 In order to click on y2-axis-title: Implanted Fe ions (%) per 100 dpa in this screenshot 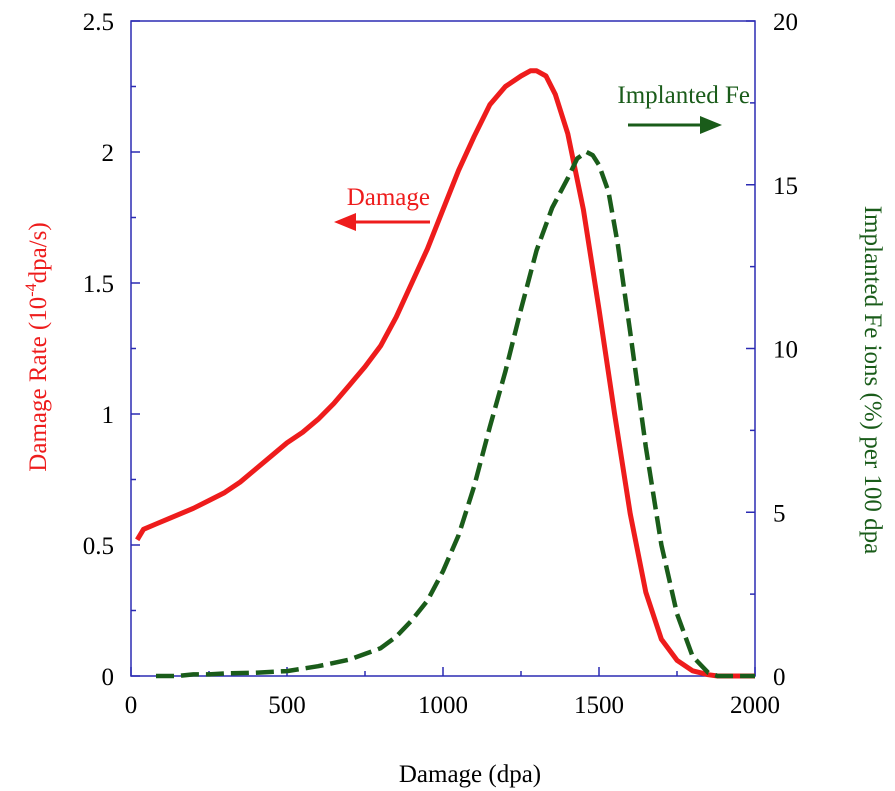, I will do `click(872, 380)`.